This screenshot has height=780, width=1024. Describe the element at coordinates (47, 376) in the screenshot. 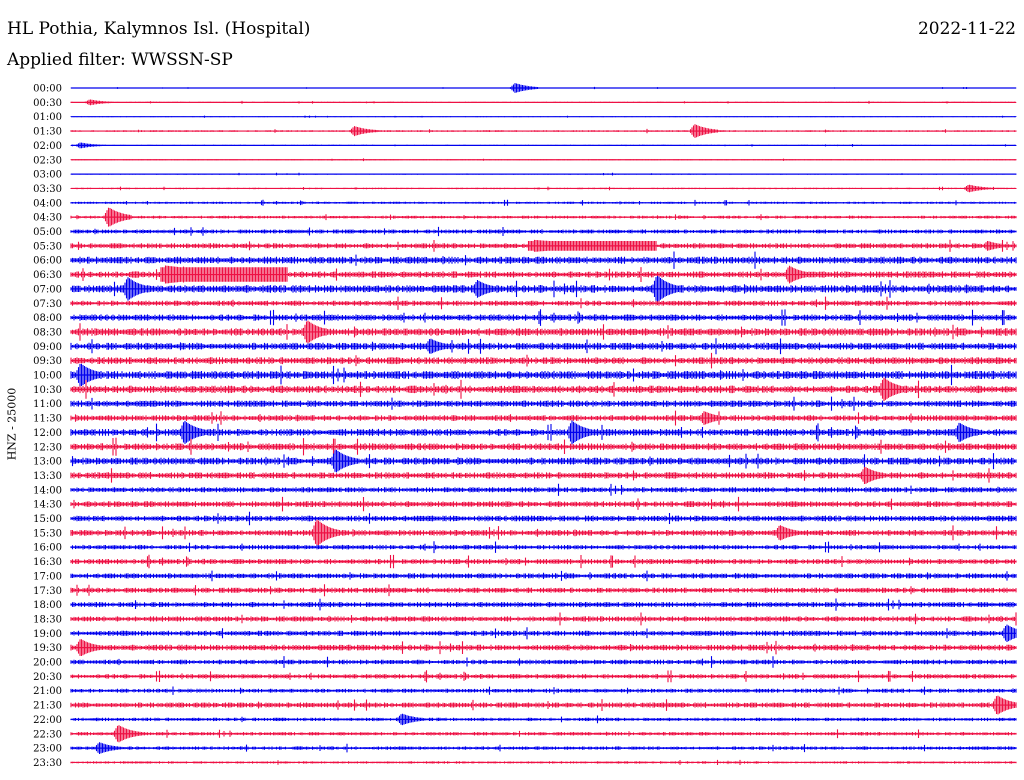

I see `row-time-label: 10:00` at that location.